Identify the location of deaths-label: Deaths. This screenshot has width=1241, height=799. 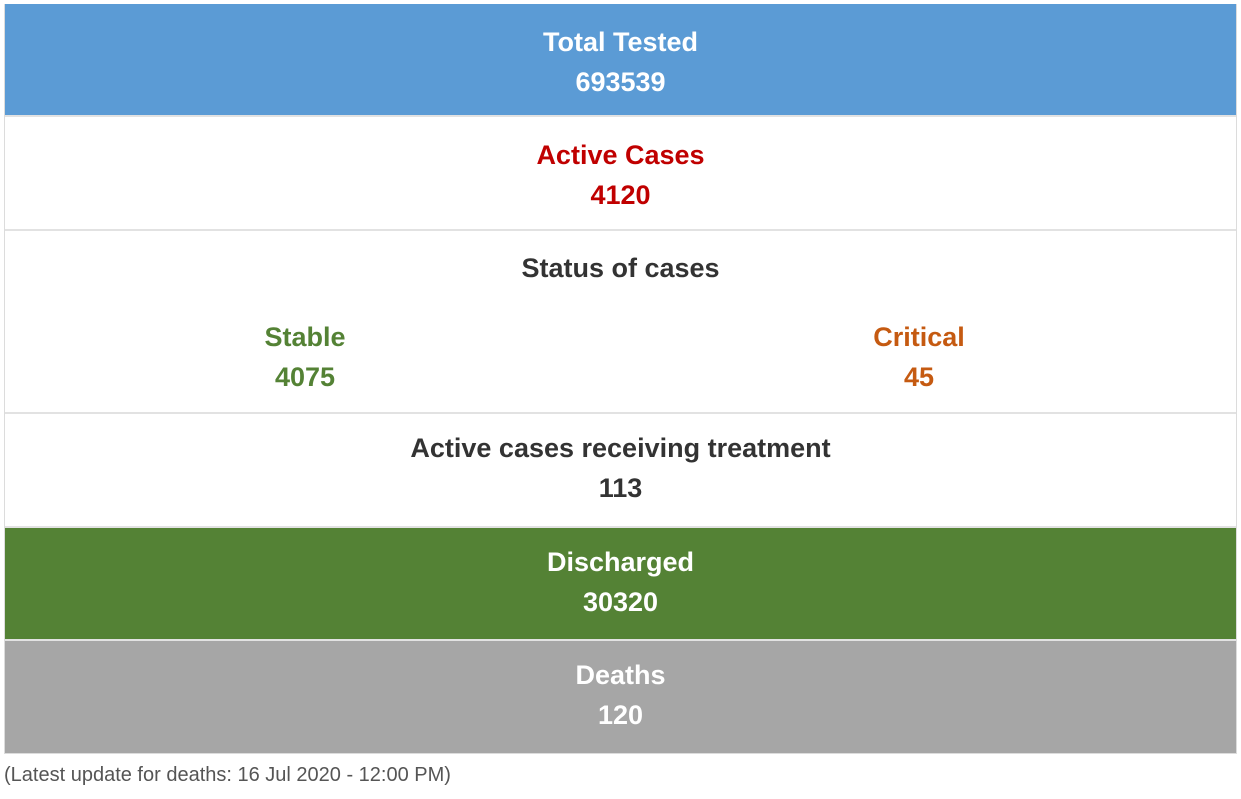
(620, 675).